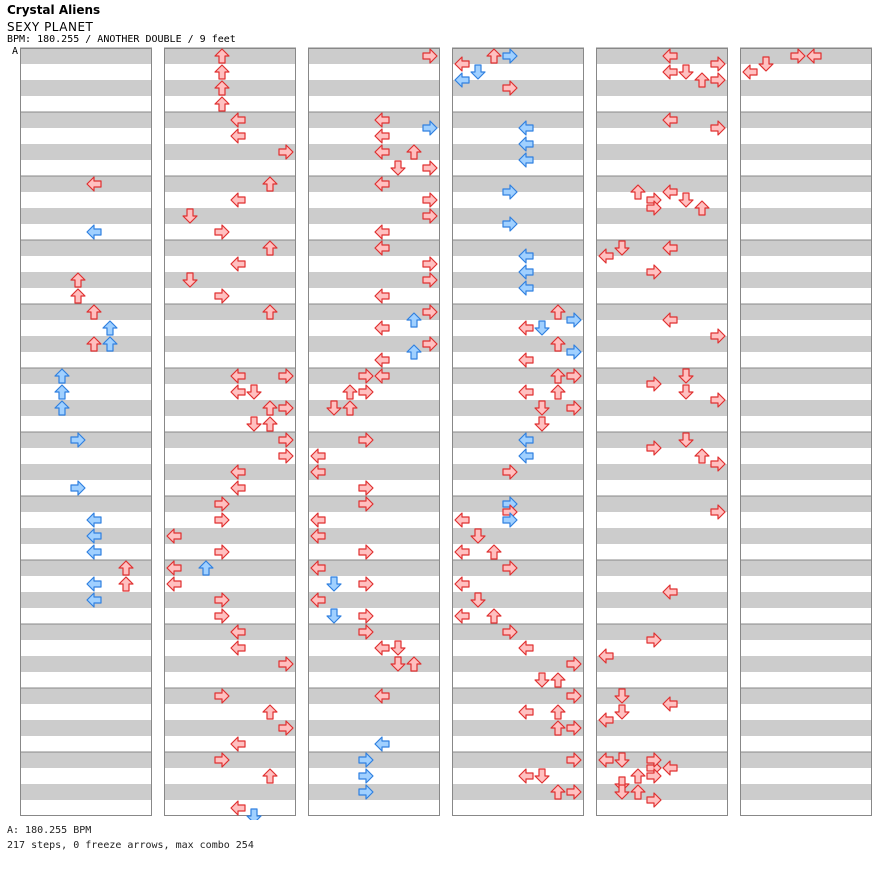  Describe the element at coordinates (49, 830) in the screenshot. I see `bpm-legend: A: 180.255 BPM` at that location.